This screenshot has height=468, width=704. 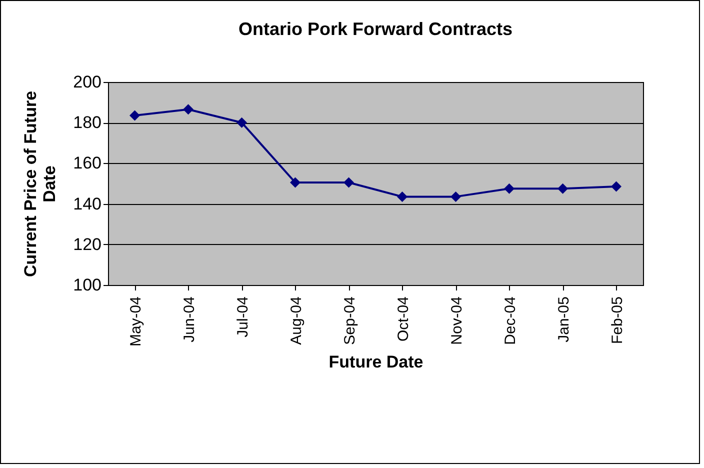 I want to click on y-tick-label: 160, so click(x=87, y=163).